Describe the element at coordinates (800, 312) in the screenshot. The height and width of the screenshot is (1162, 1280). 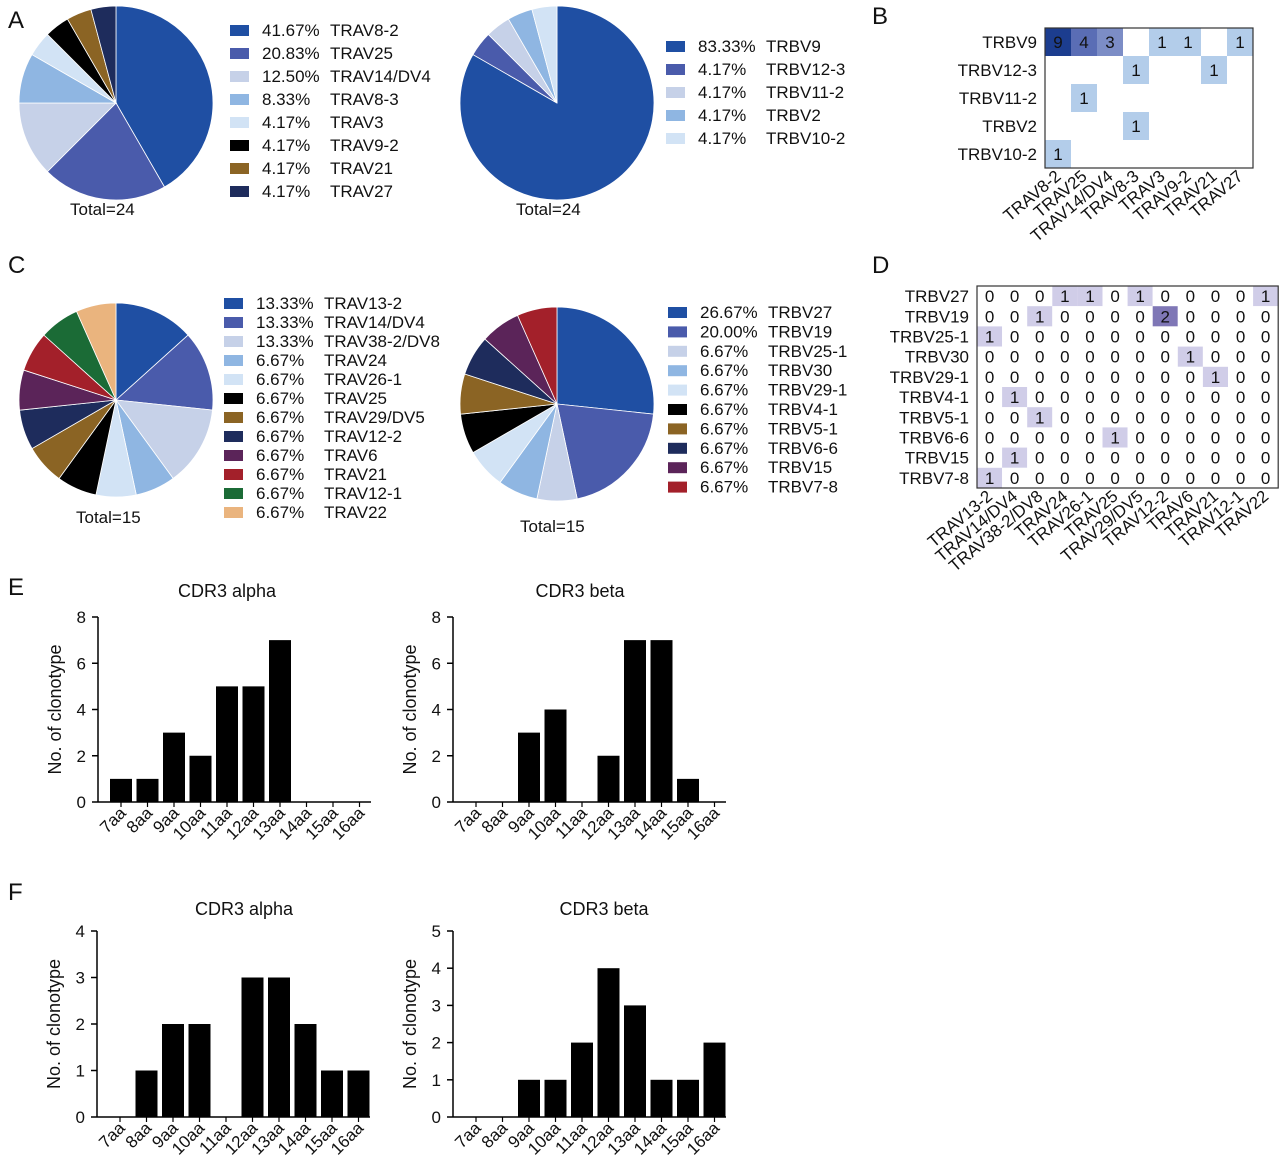
I see `legend-label: TRBV27` at that location.